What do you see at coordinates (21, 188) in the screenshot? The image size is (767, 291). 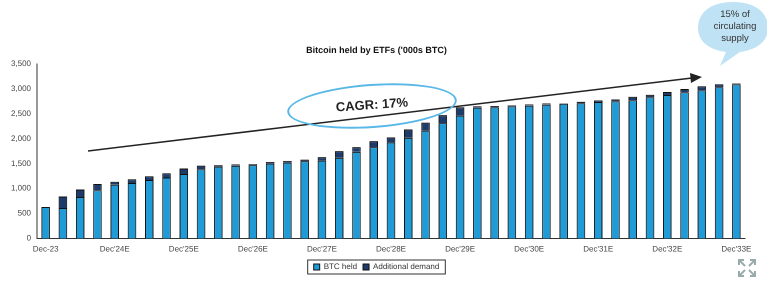 I see `y-tick-label: 1,000` at bounding box center [21, 188].